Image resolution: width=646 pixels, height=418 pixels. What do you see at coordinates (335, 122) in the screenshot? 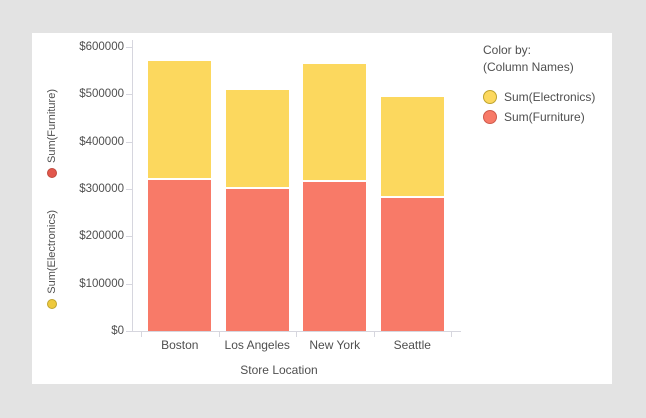
I see `bar-segment-new-york-sum-electronics` at bounding box center [335, 122].